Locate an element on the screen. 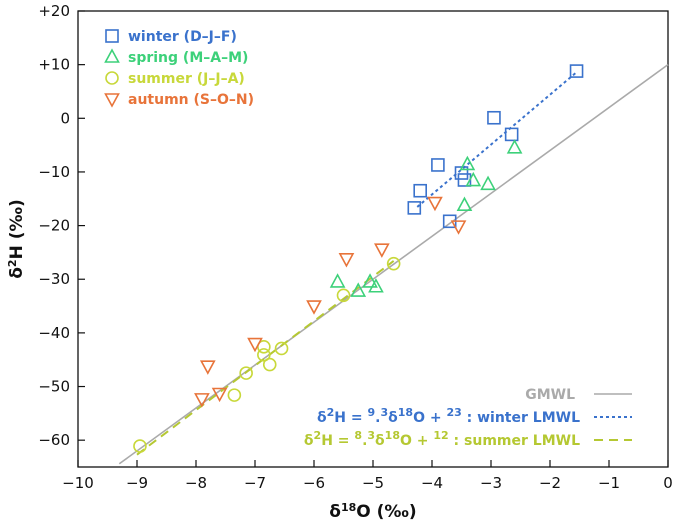 This screenshot has width=676, height=524. x-tick-label: −9 is located at coordinates (137, 483).